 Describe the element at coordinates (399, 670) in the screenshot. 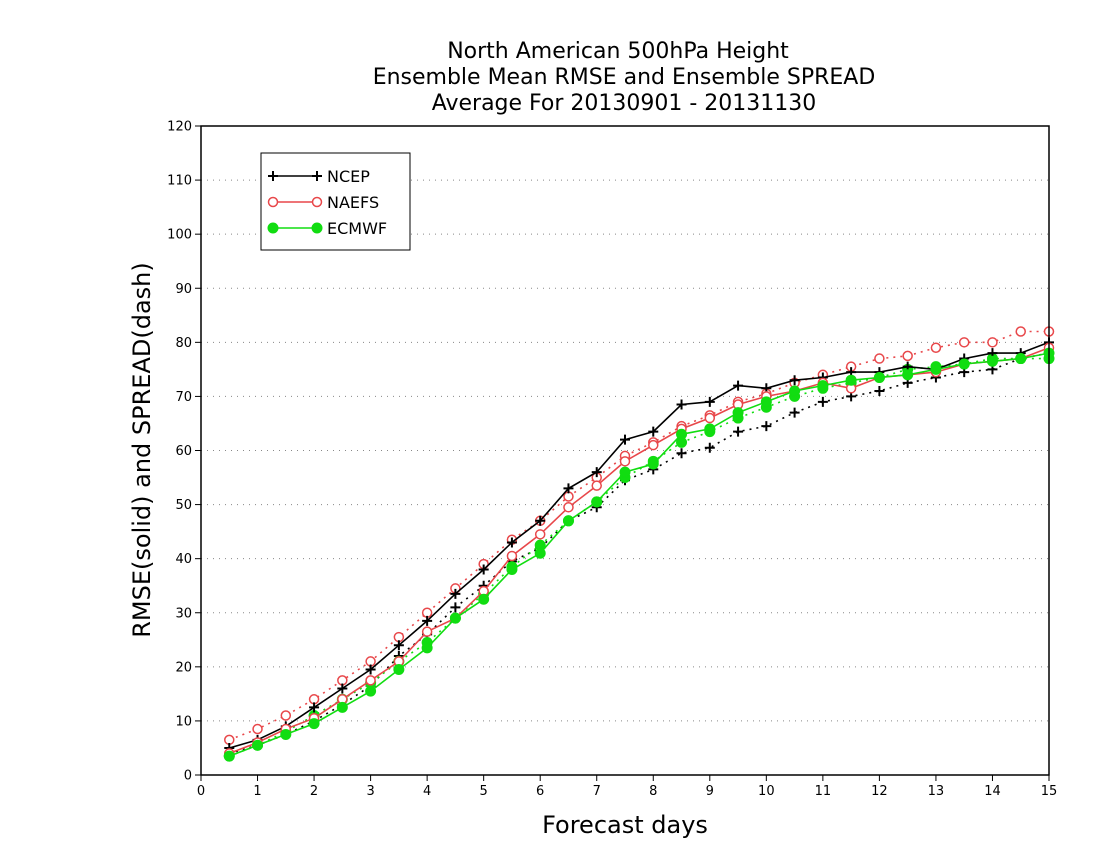

I see `point-ecmwf-rmse-3.5` at that location.